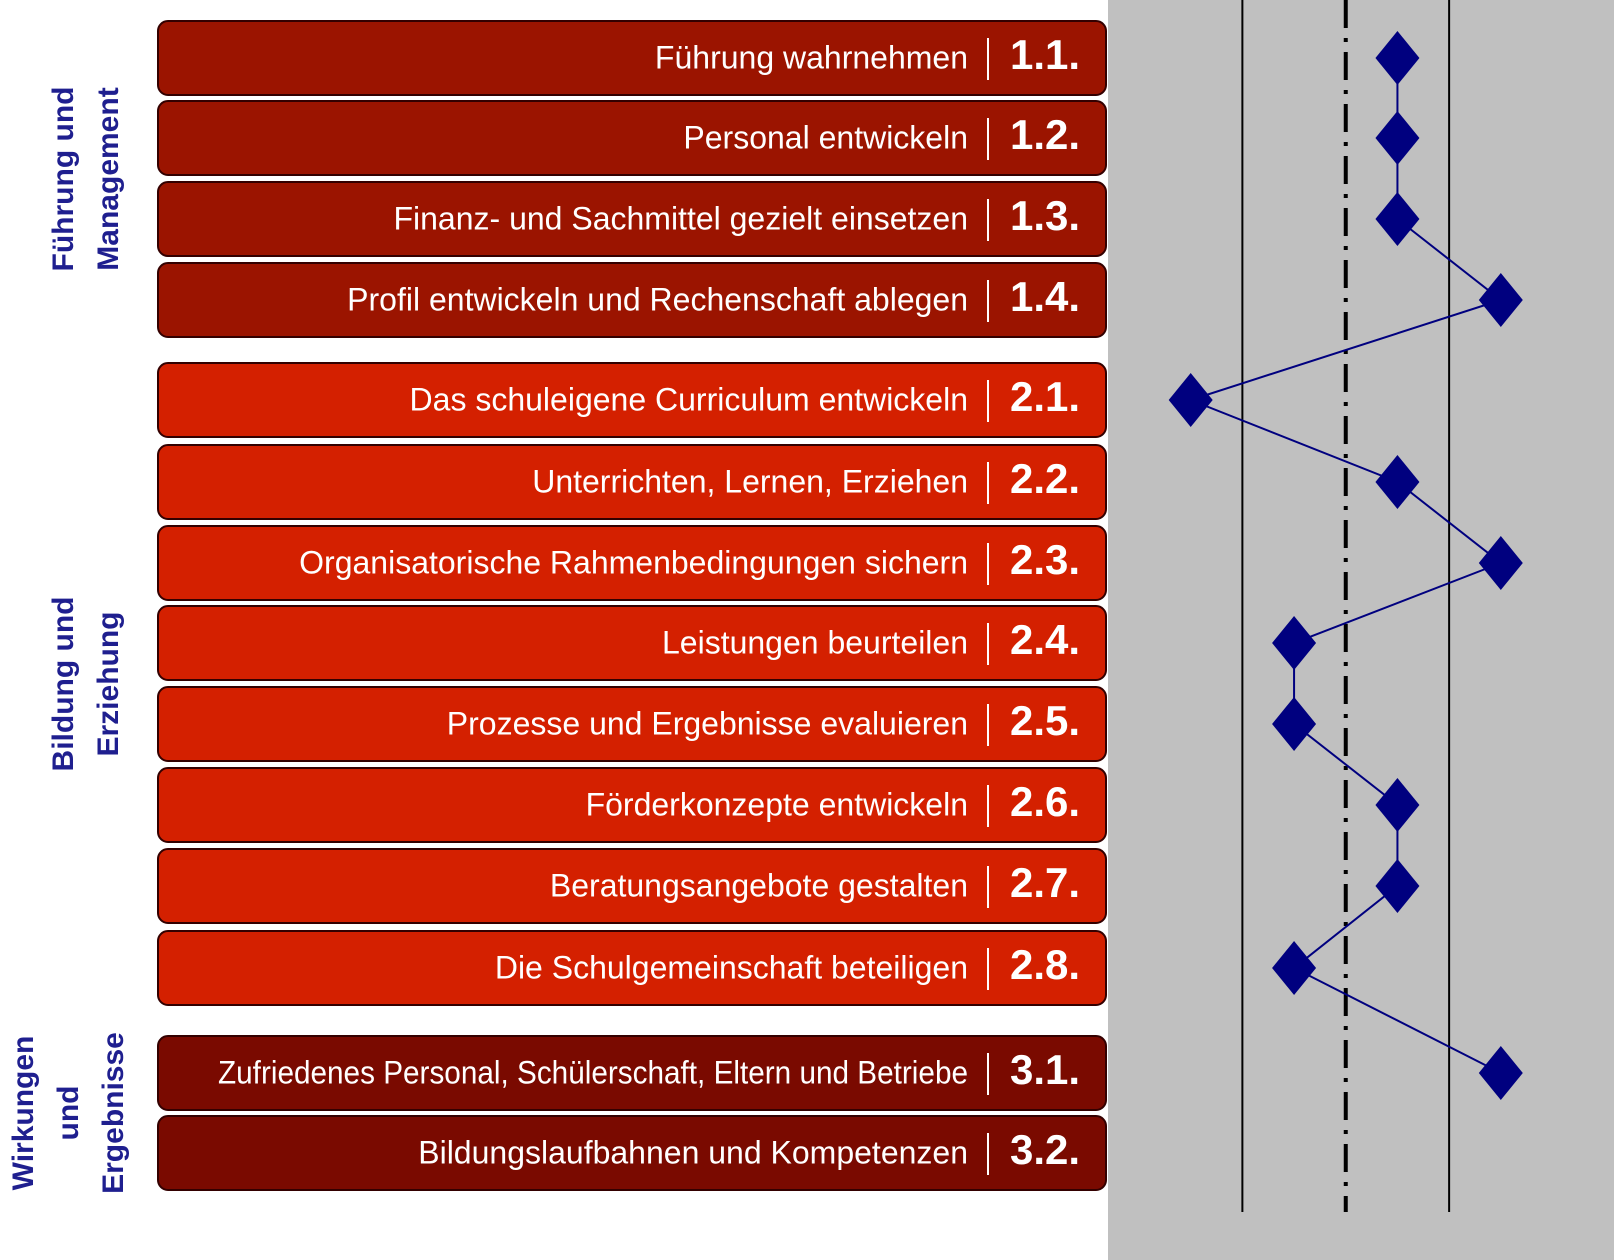  What do you see at coordinates (1045, 639) in the screenshot?
I see `item-number: 2.4.` at bounding box center [1045, 639].